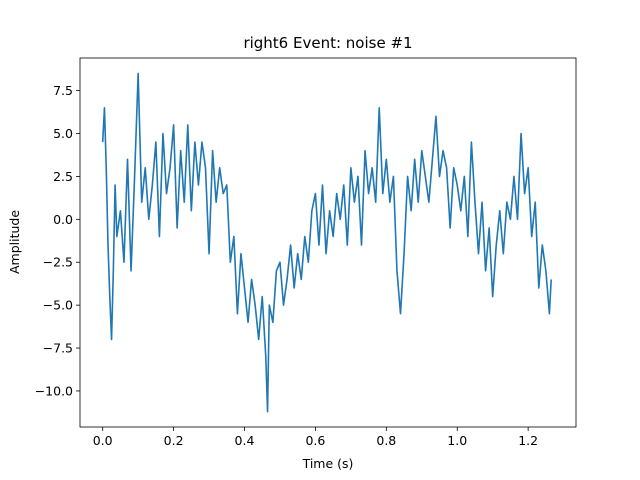  Describe the element at coordinates (528, 440) in the screenshot. I see `x-tick-label: 1.2` at that location.